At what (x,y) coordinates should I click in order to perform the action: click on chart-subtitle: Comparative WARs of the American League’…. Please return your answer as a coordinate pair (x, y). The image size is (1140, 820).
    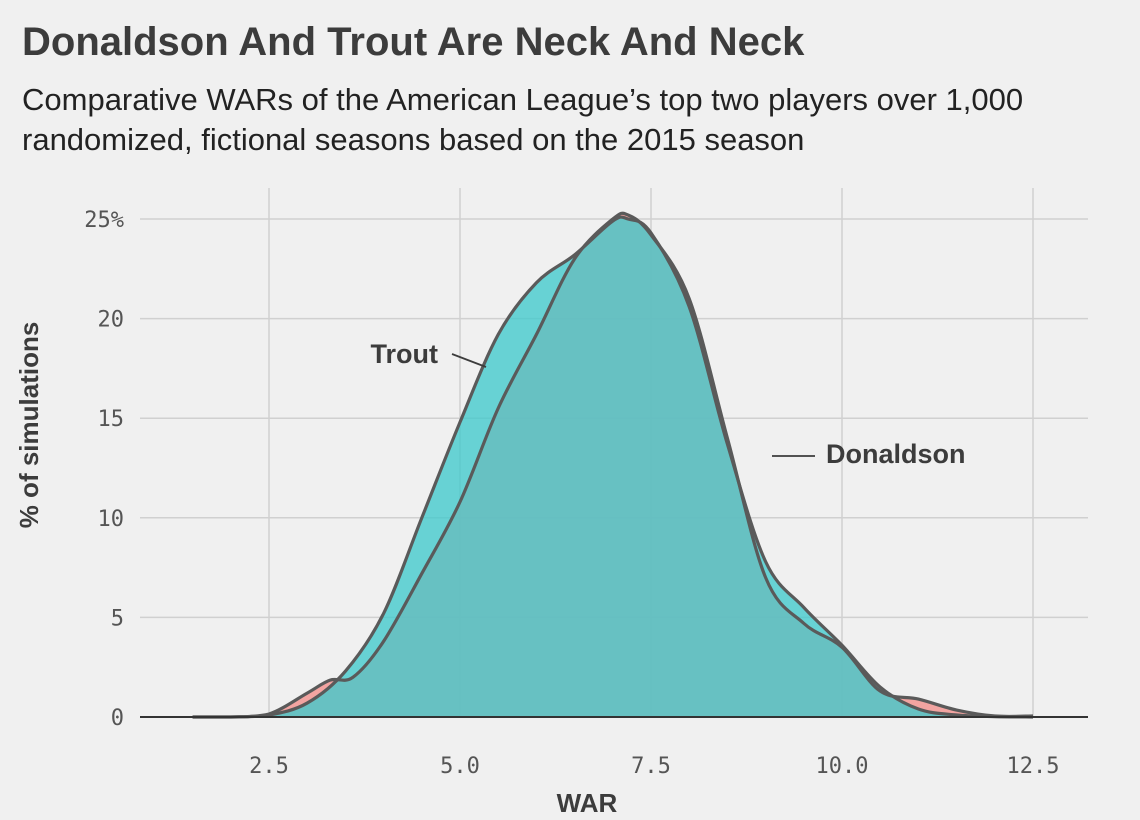
    Looking at the image, I should click on (523, 119).